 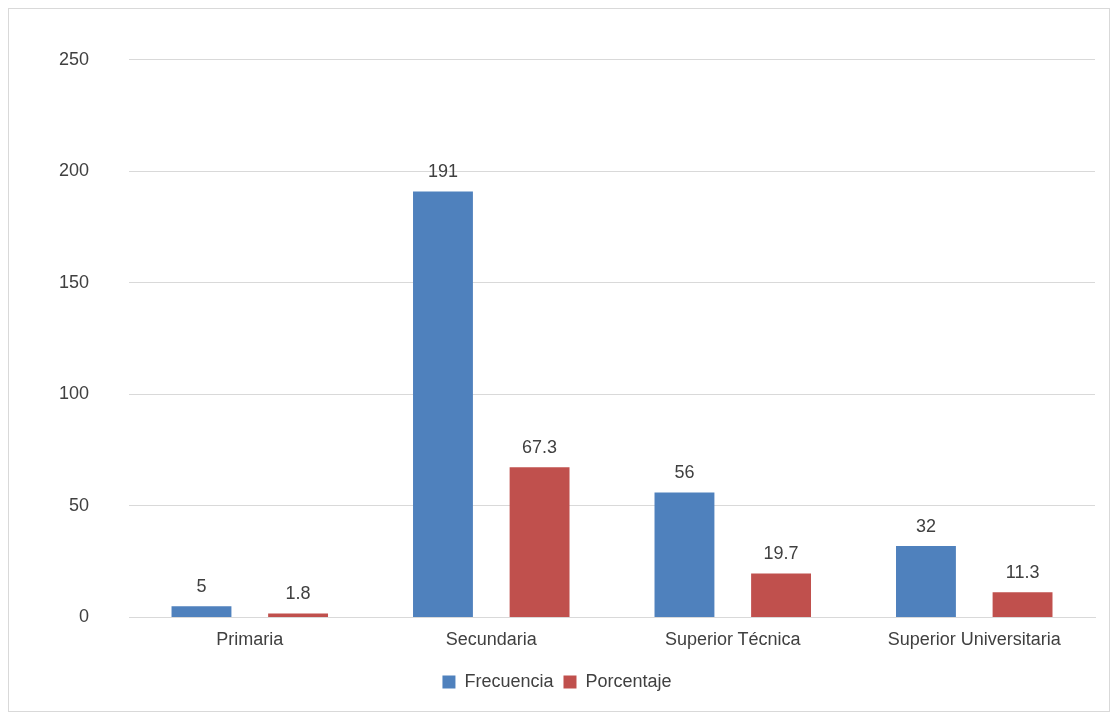 What do you see at coordinates (540, 447) in the screenshot?
I see `data-label: 67.3` at bounding box center [540, 447].